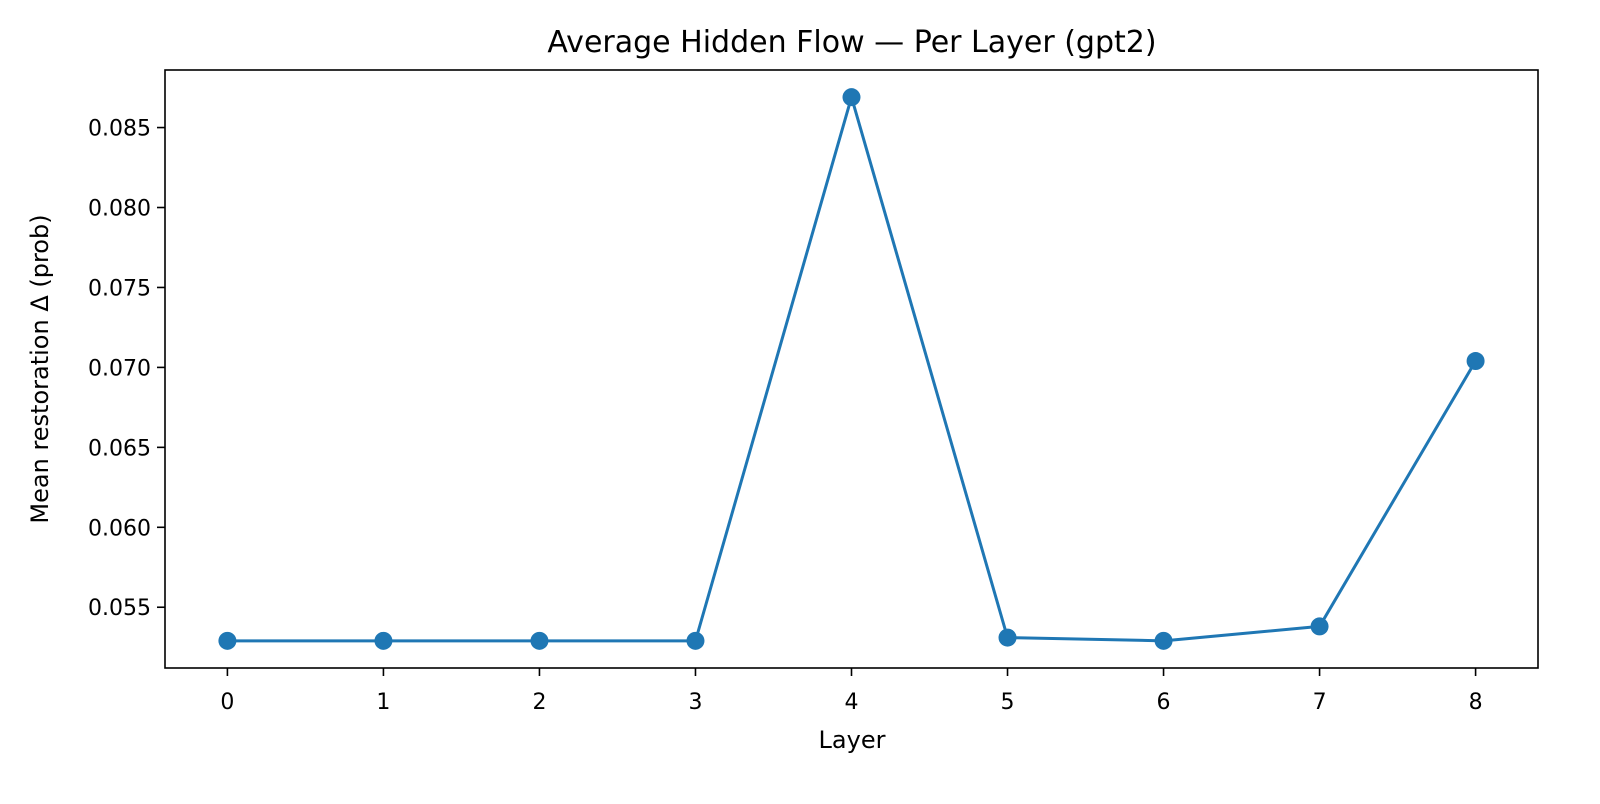 The width and height of the screenshot is (1600, 804). I want to click on x-tick-label: 7, so click(1320, 702).